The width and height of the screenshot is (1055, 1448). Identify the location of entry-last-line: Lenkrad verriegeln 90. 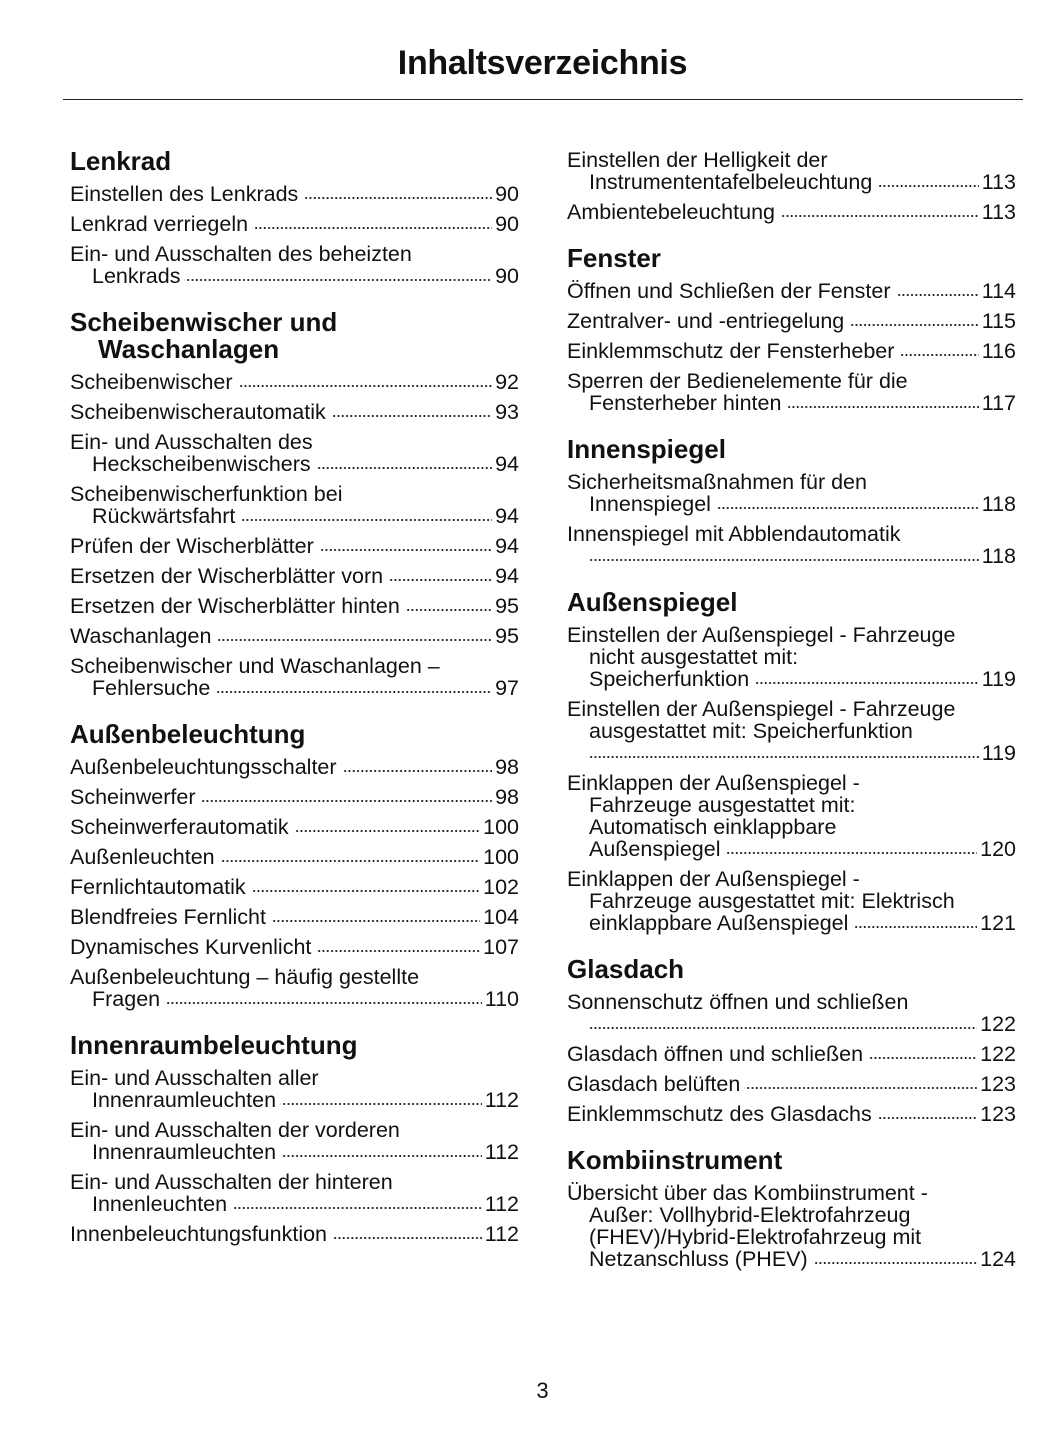
(294, 224).